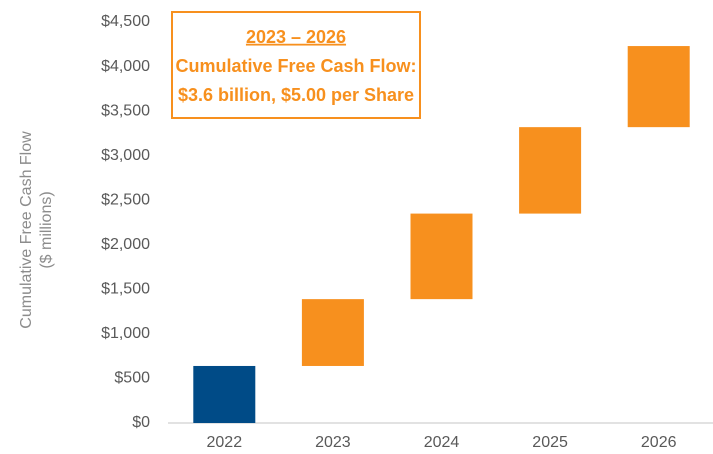 The height and width of the screenshot is (454, 713). I want to click on y-tick-label: $500, so click(132, 378).